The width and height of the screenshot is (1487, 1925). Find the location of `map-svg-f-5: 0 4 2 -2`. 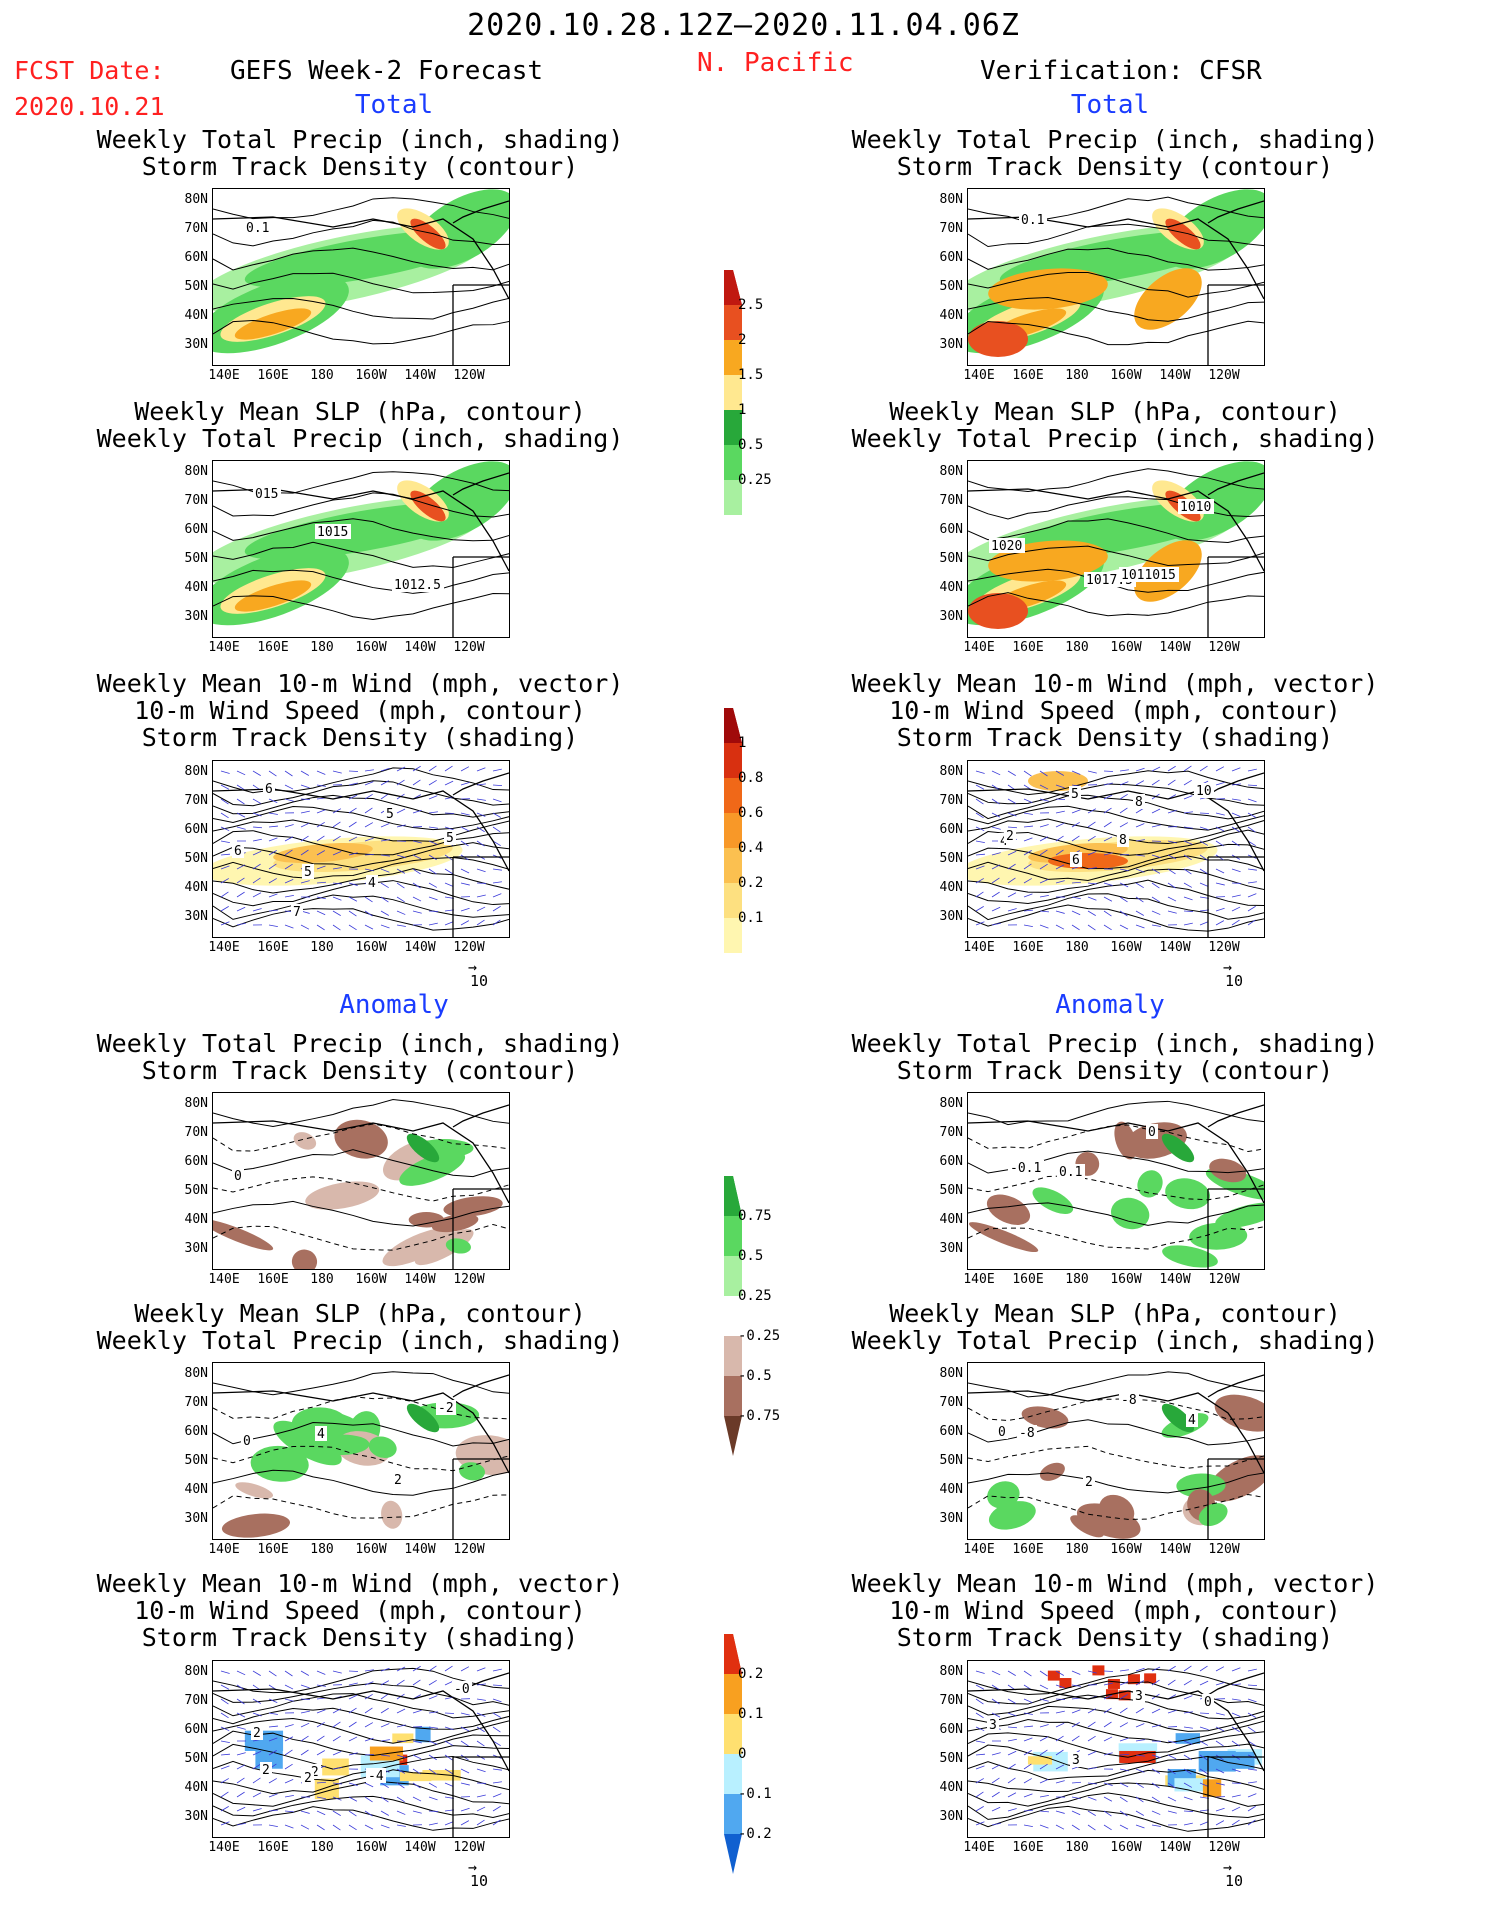

map-svg-f-5: 0 4 2 -2 is located at coordinates (361, 1455).